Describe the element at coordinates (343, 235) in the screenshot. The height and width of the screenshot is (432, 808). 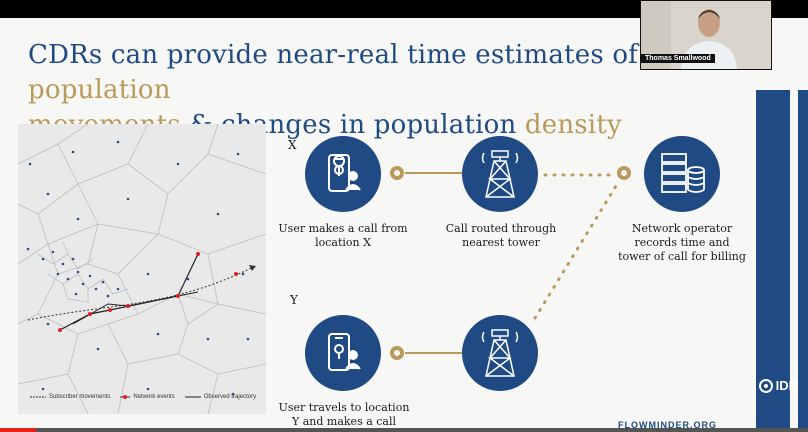
I see `step-call-x-label: User makes a call from location X` at that location.